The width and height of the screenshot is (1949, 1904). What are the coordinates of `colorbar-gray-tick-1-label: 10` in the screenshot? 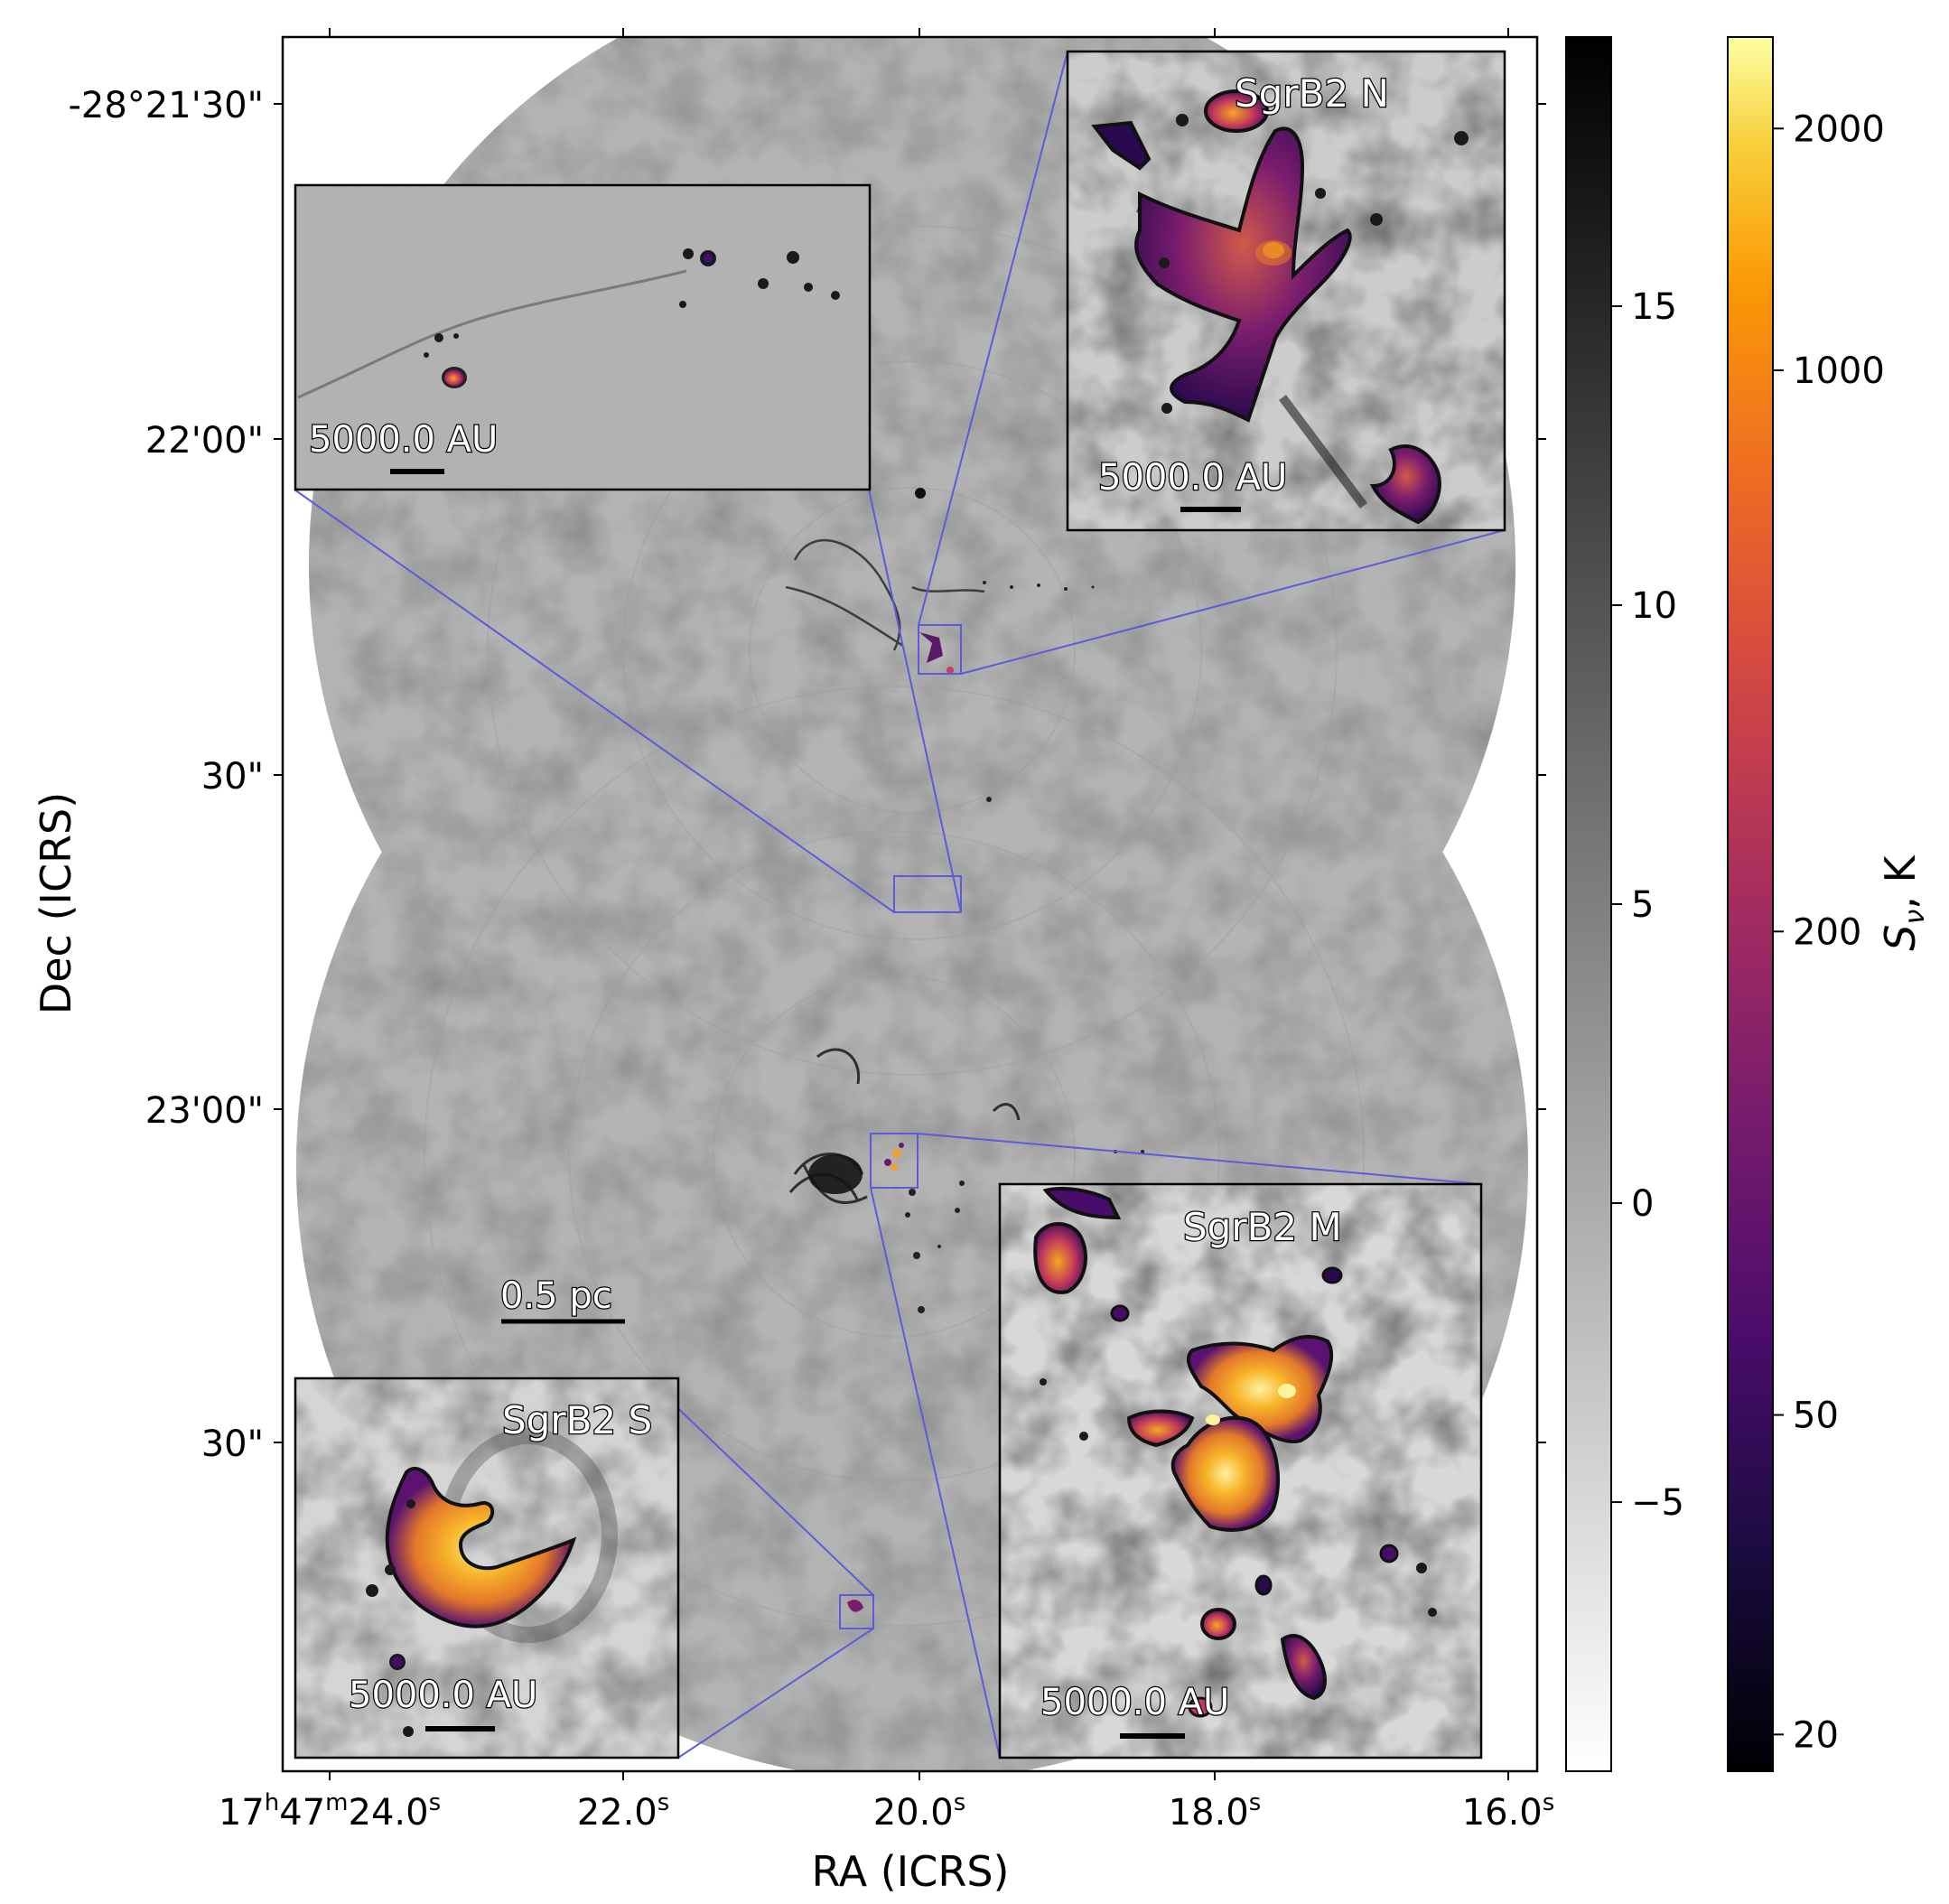 It's located at (1654, 606).